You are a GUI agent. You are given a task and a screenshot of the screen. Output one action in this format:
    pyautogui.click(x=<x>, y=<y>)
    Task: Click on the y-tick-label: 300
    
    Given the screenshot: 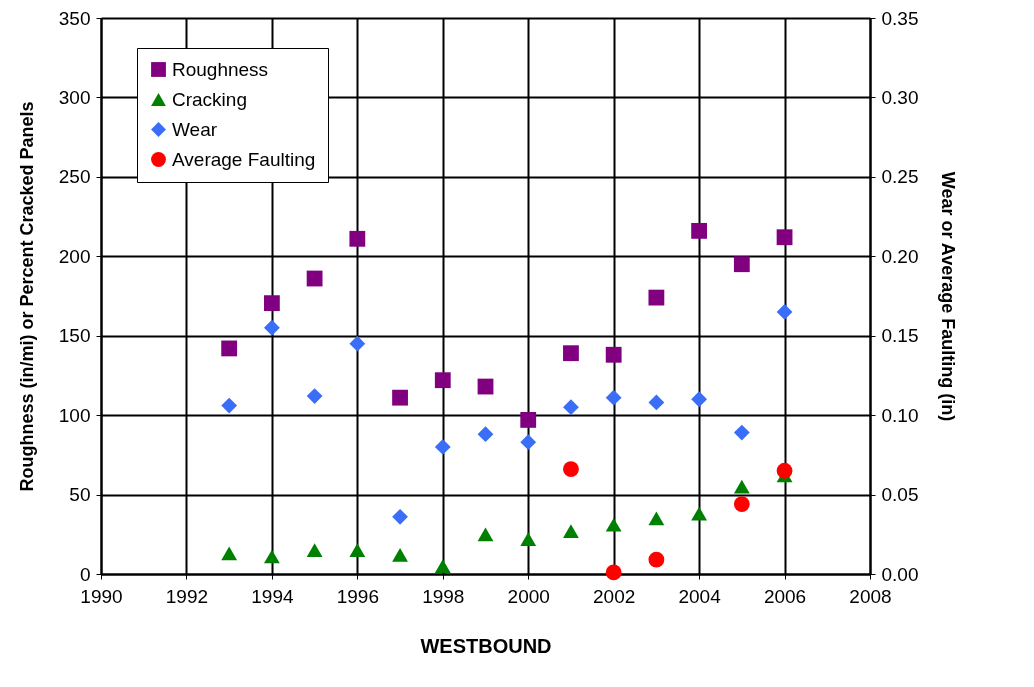 What is the action you would take?
    pyautogui.click(x=74, y=97)
    